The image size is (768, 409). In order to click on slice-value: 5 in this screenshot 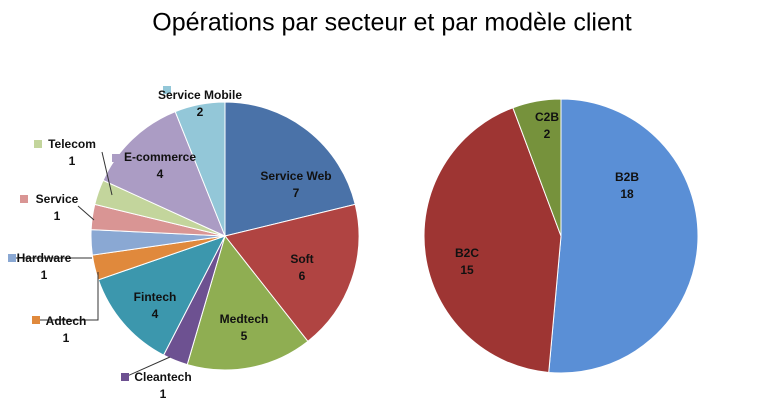, I will do `click(244, 336)`.